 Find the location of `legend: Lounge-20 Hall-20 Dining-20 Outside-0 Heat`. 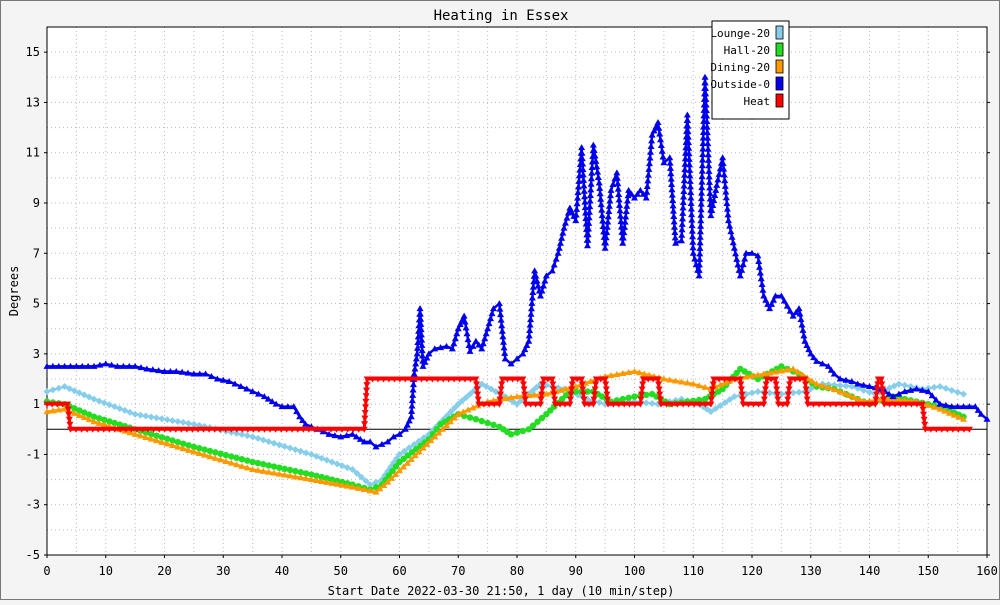

legend: Lounge-20 Hall-20 Dining-20 Outside-0 Heat is located at coordinates (750, 70).